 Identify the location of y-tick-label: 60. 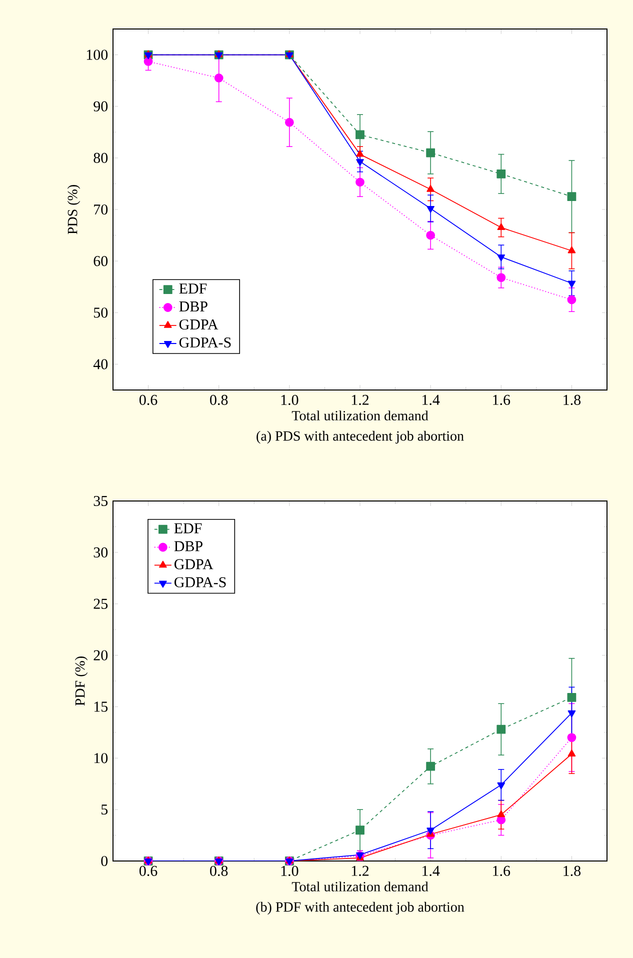
(101, 261).